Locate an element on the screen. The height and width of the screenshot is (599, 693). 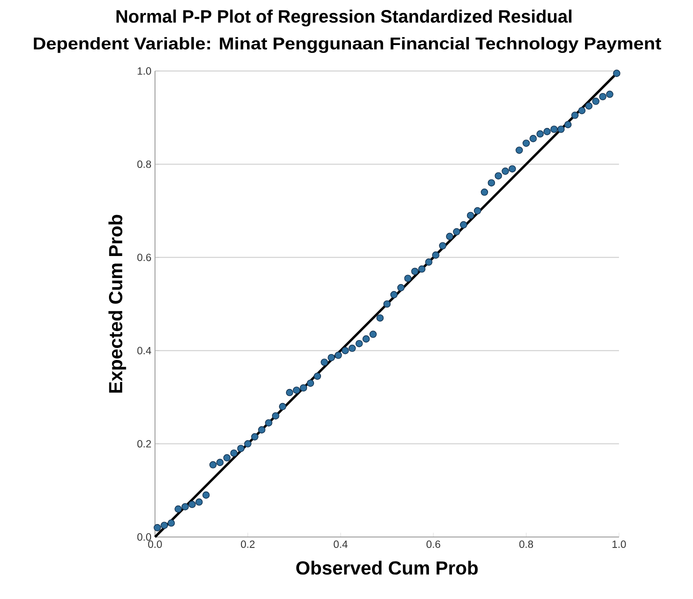
y-tick-label: 0.6 is located at coordinates (144, 258).